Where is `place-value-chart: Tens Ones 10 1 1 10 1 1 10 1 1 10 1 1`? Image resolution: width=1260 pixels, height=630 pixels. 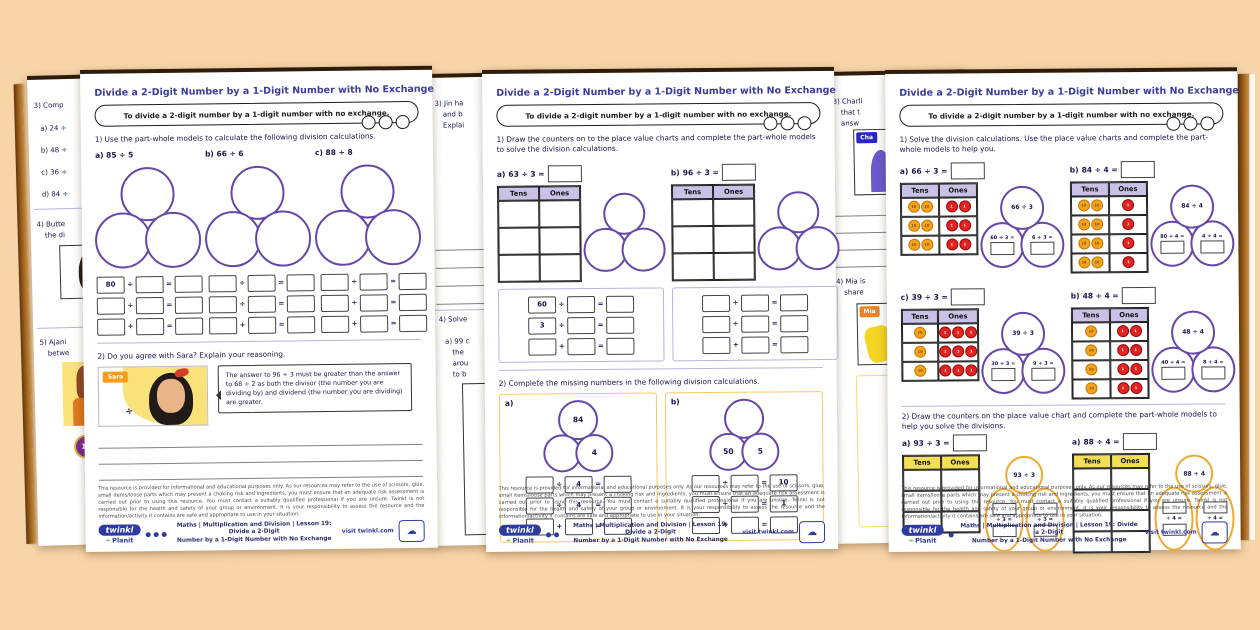 place-value-chart: Tens Ones 10 1 1 10 1 1 10 1 1 10 1 1 is located at coordinates (1110, 353).